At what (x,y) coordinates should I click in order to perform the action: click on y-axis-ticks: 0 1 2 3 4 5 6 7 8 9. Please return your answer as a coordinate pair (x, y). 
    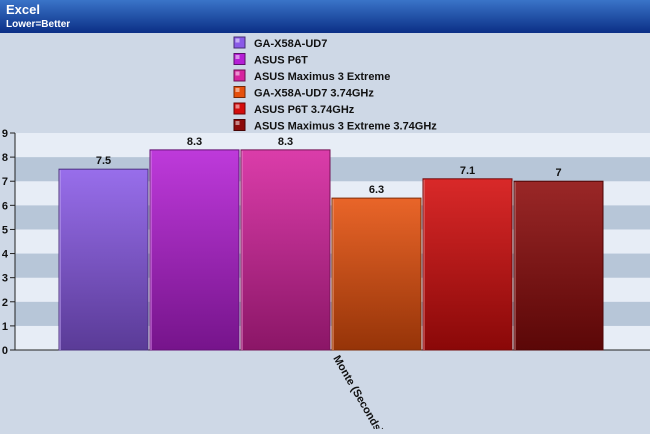
    Looking at the image, I should click on (8, 242).